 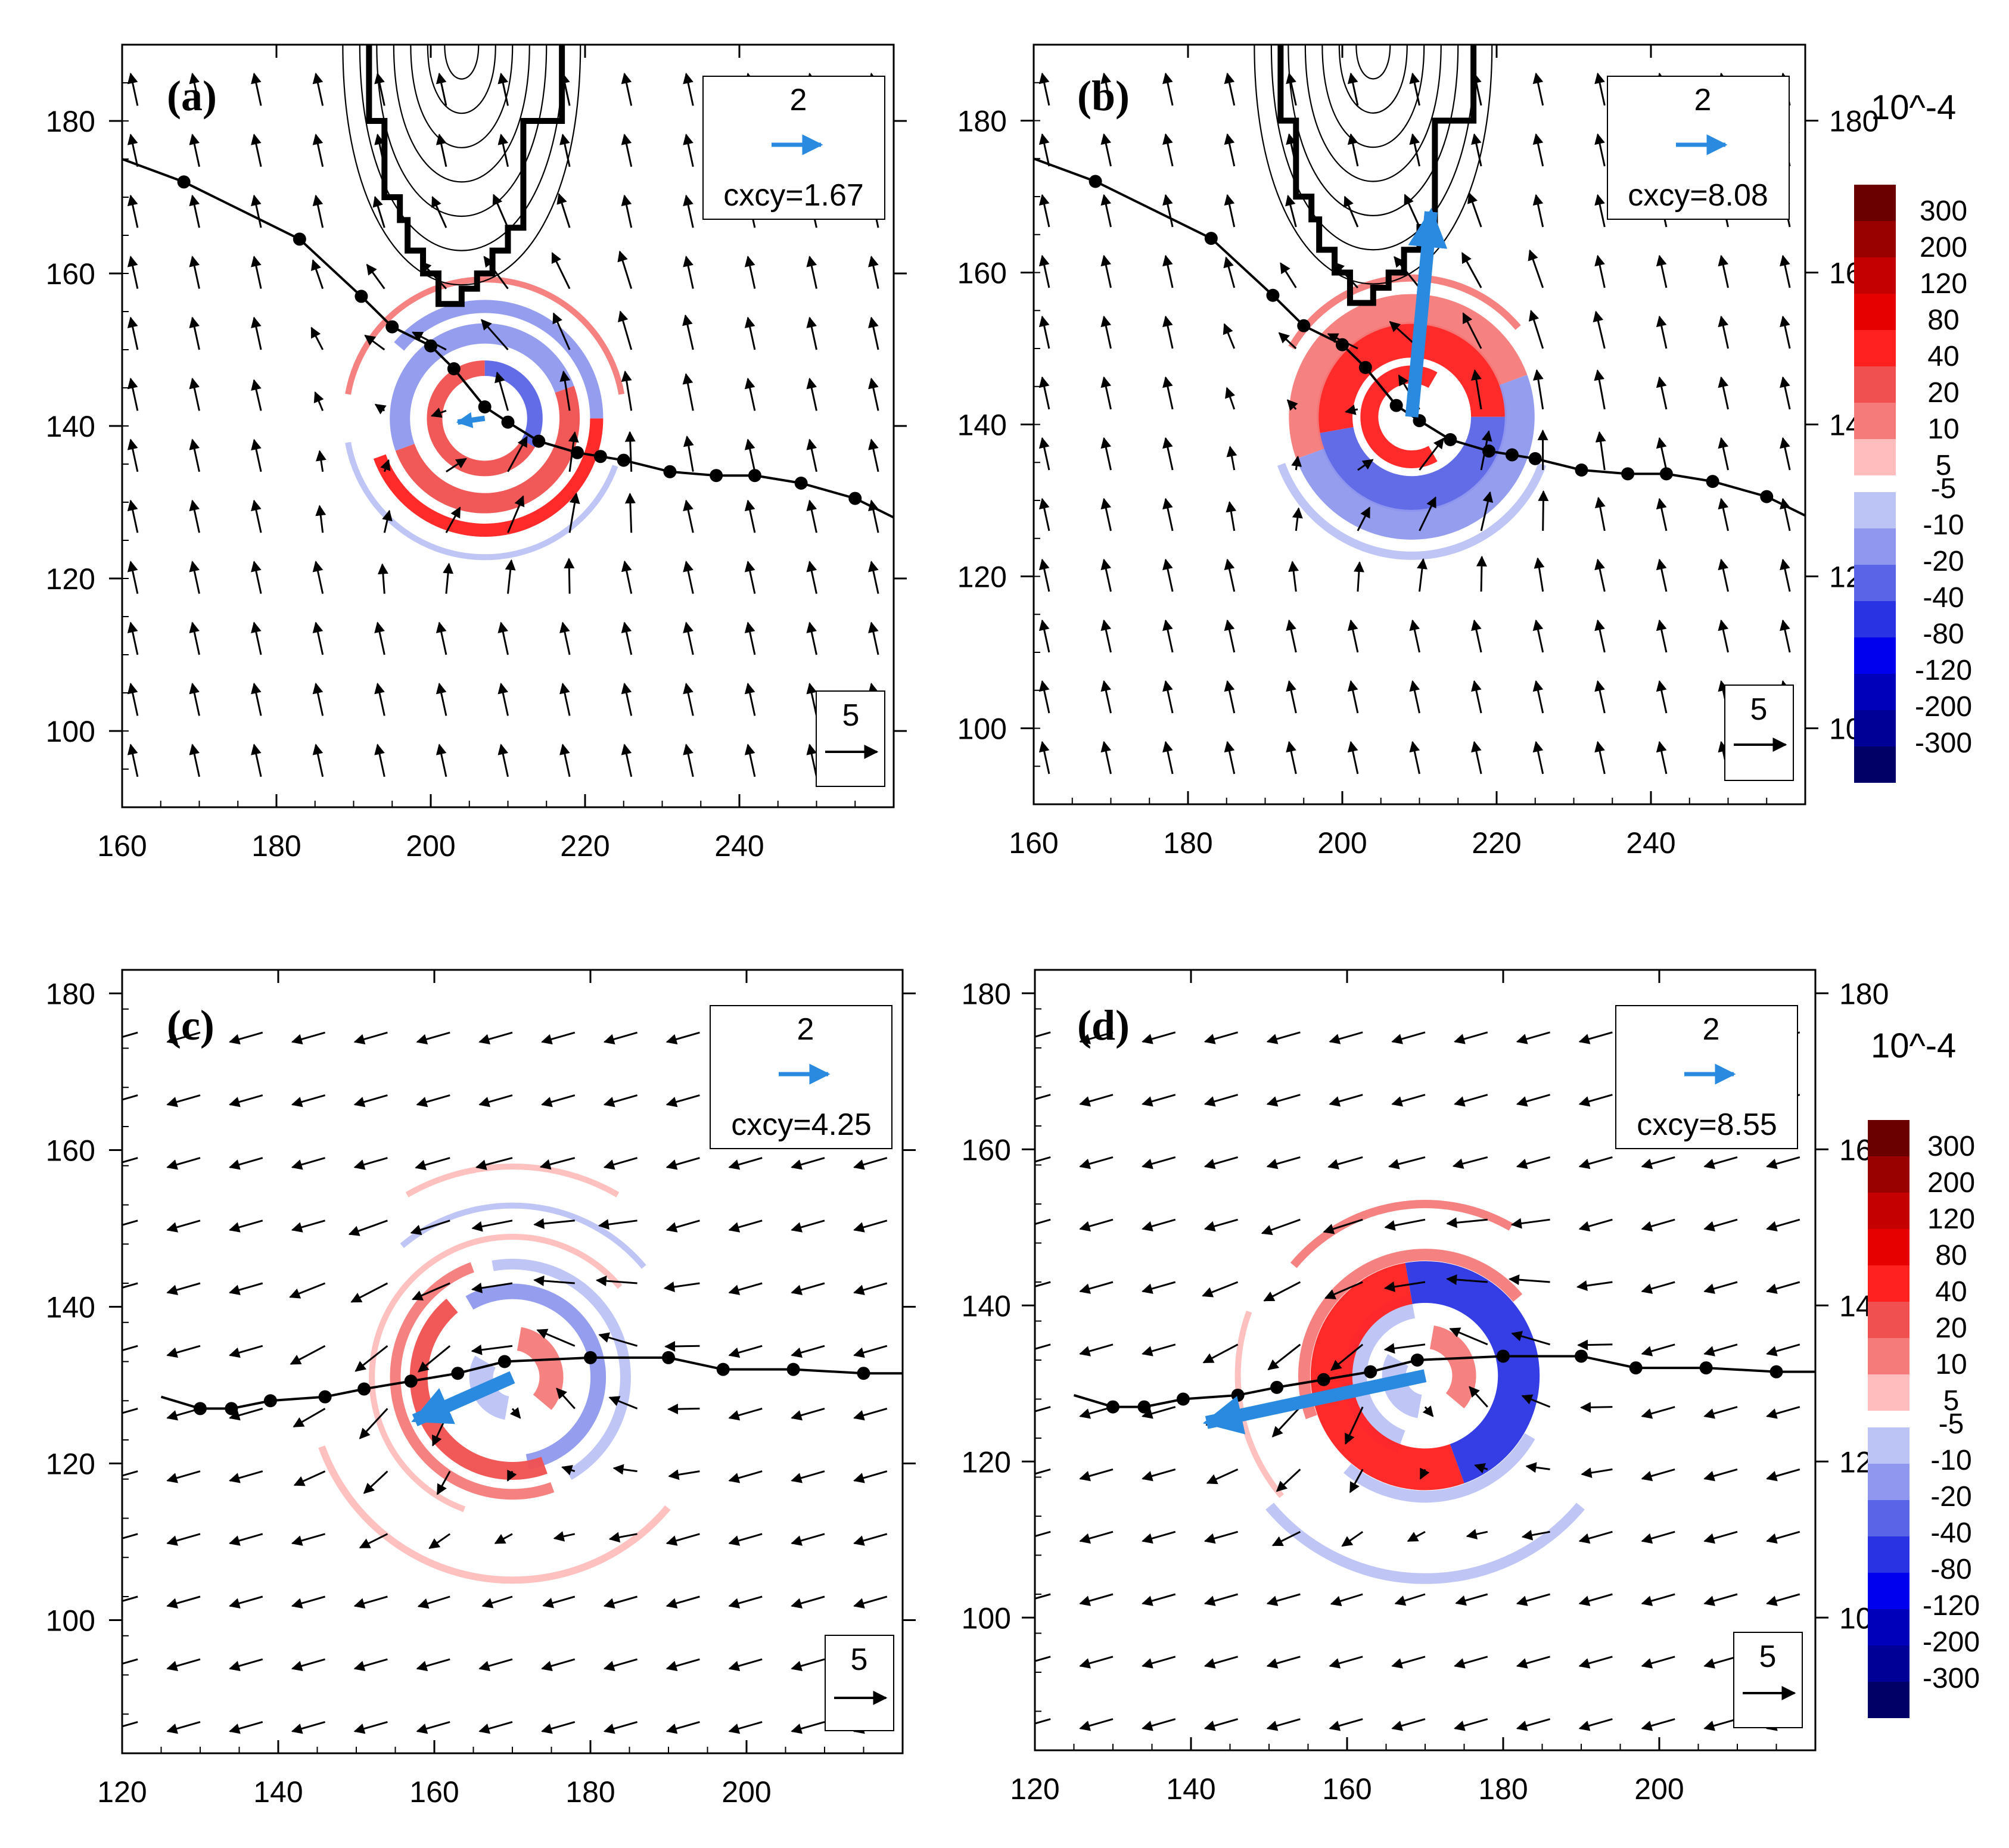 I want to click on legend-value-c: 2, so click(x=806, y=1029).